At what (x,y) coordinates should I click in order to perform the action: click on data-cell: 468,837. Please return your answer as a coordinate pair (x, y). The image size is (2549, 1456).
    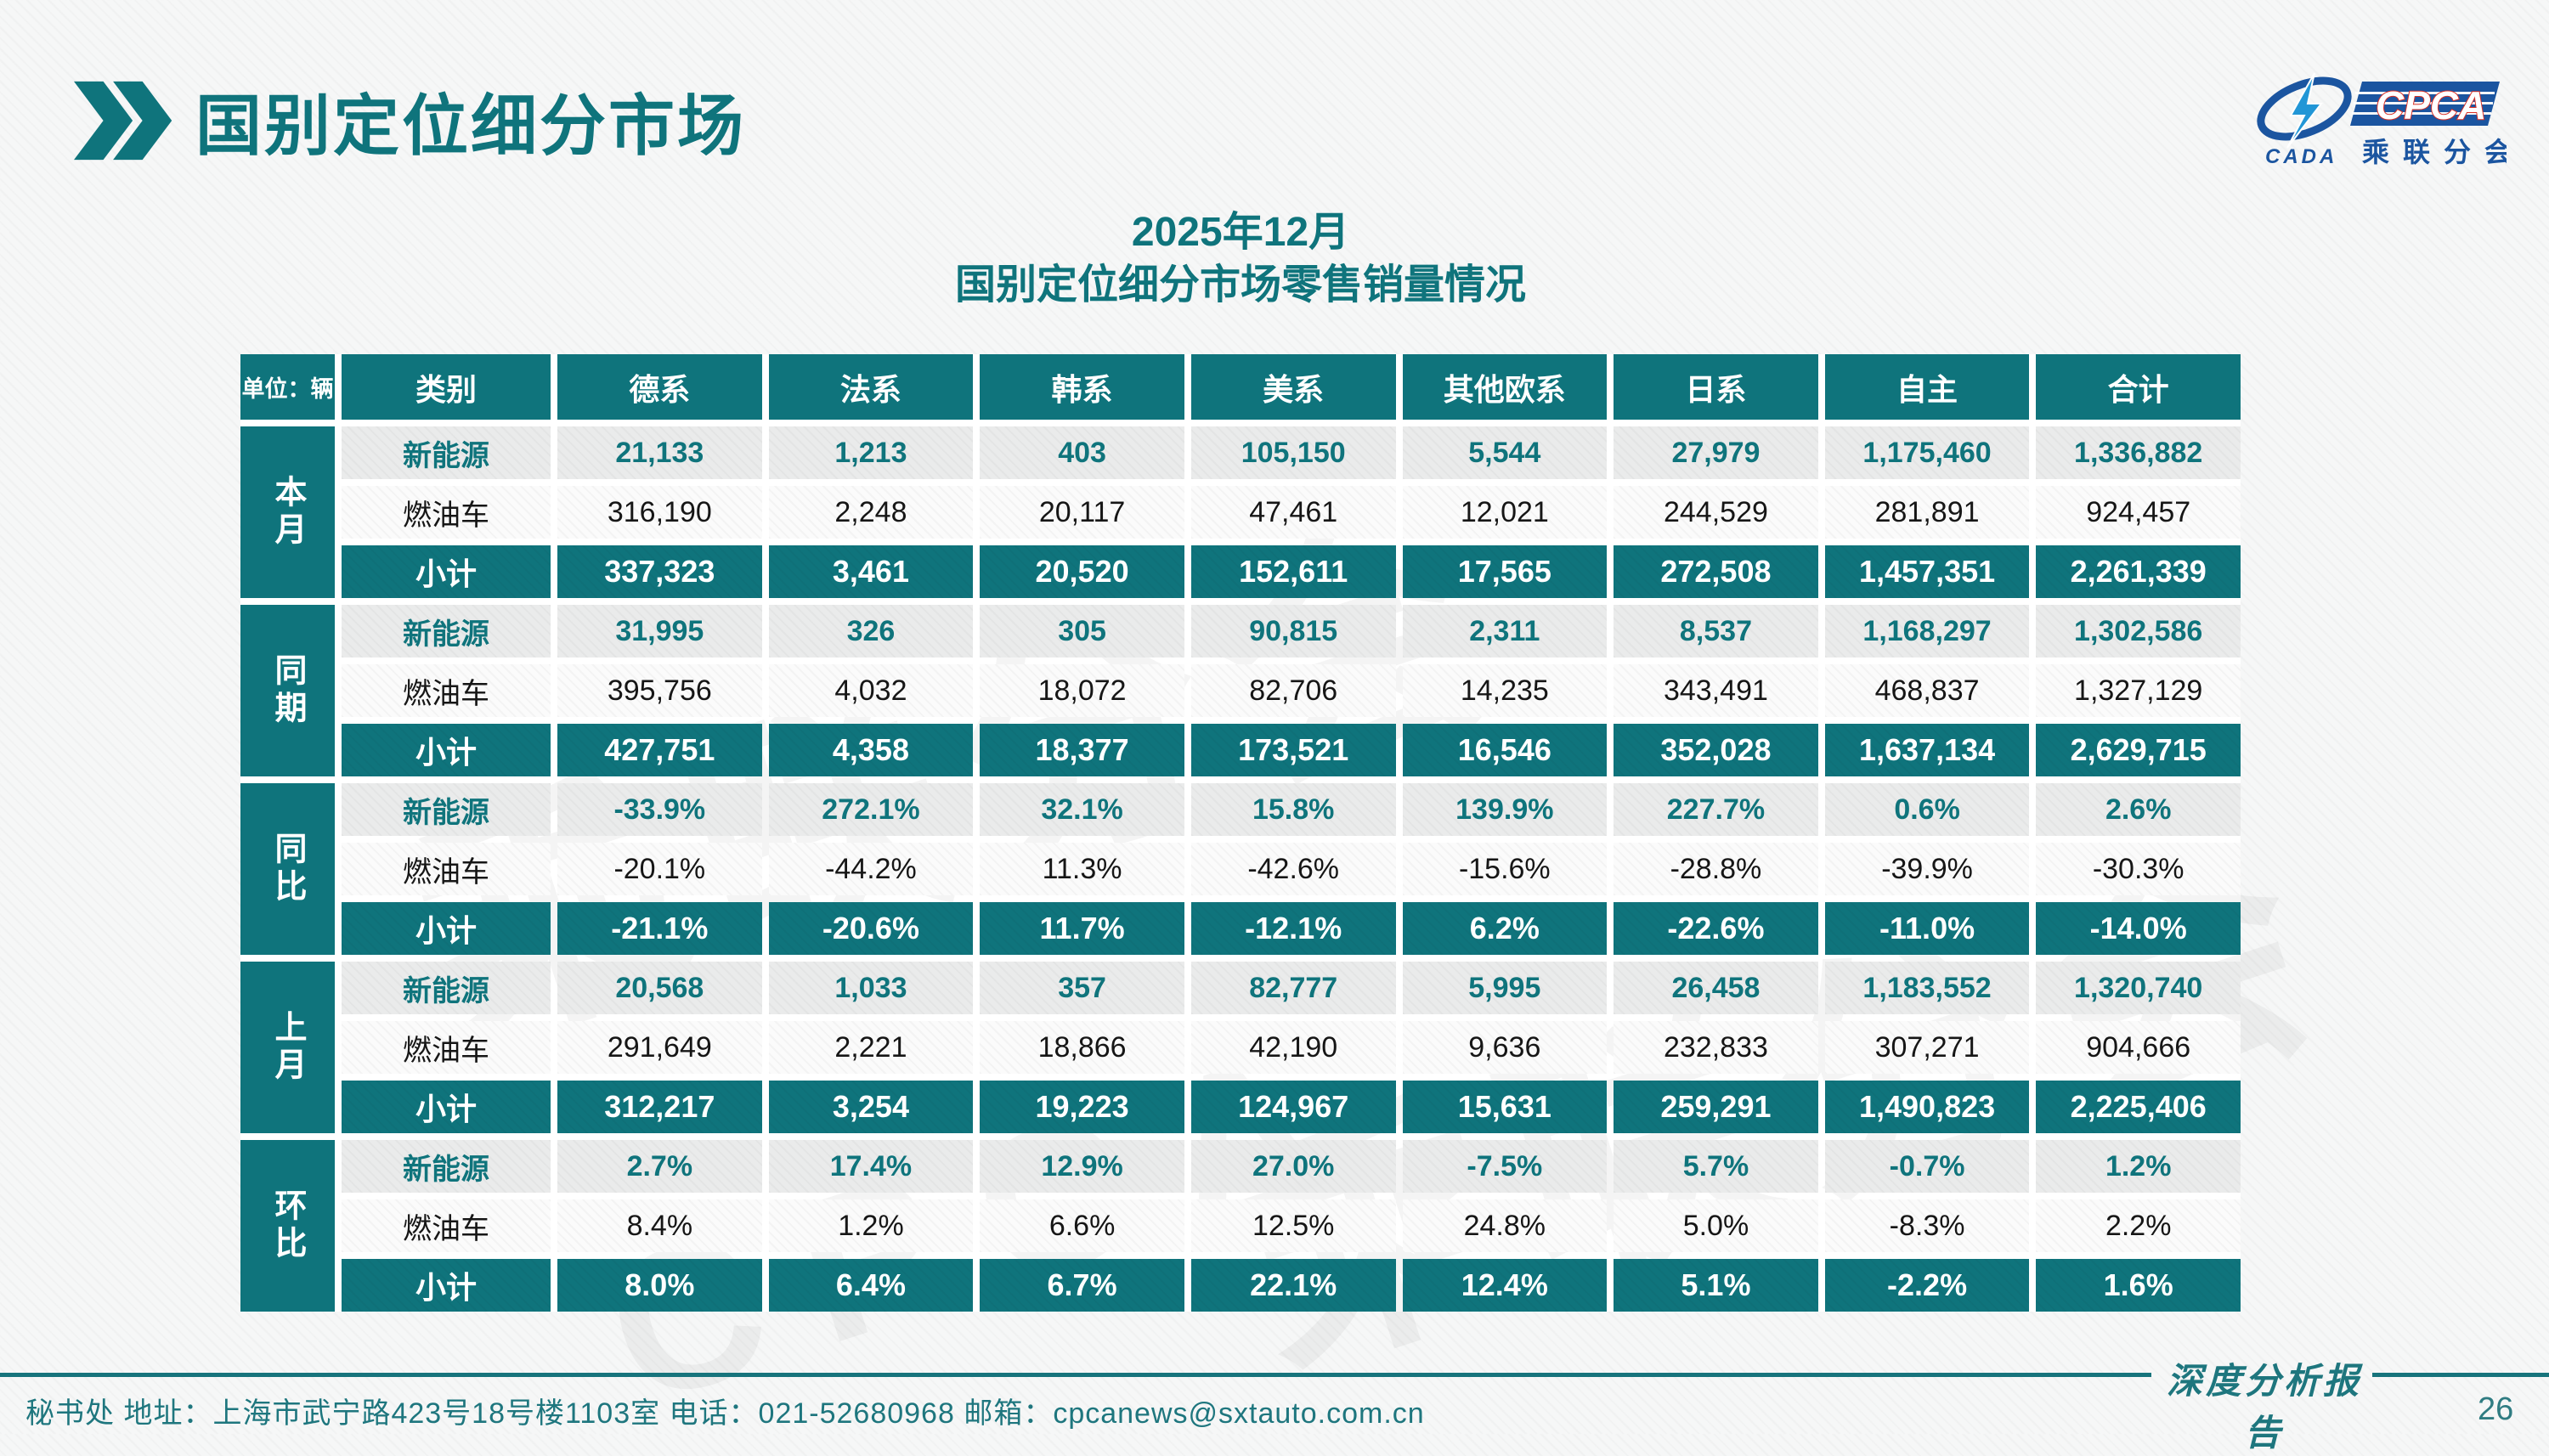
    Looking at the image, I should click on (1927, 691).